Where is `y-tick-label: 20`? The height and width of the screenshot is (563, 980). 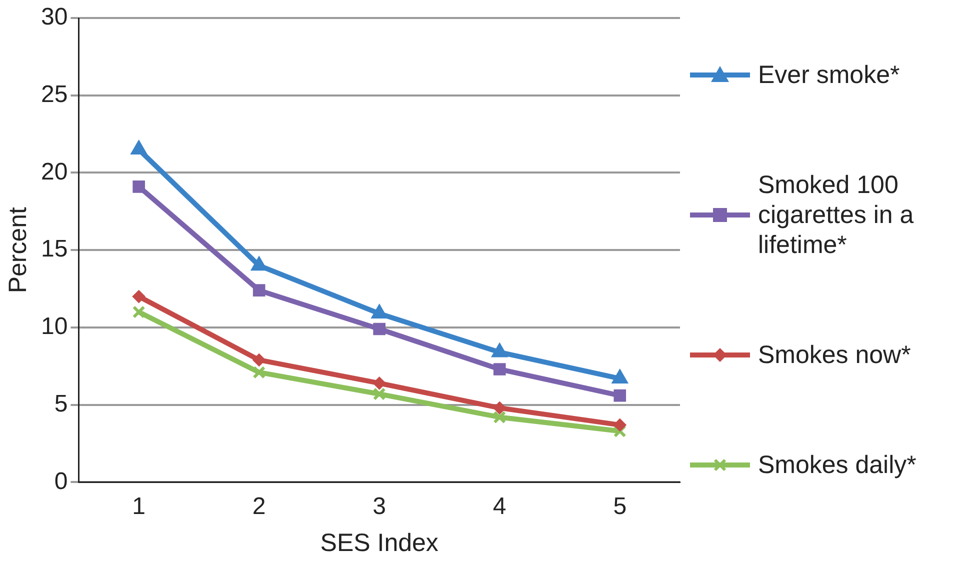
y-tick-label: 20 is located at coordinates (54, 172).